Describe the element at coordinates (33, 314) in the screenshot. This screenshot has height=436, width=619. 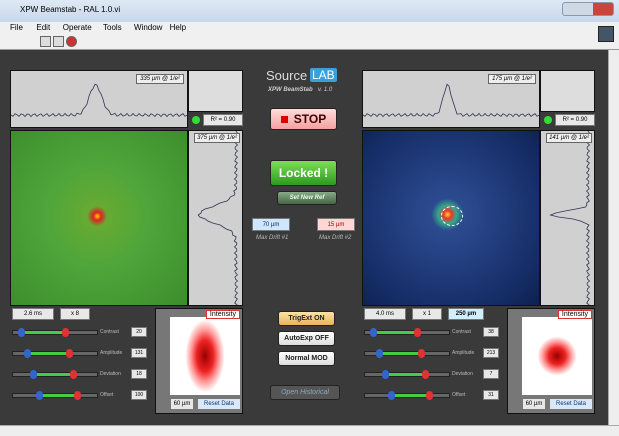
I see `exposure-control: 2.6 ms` at that location.